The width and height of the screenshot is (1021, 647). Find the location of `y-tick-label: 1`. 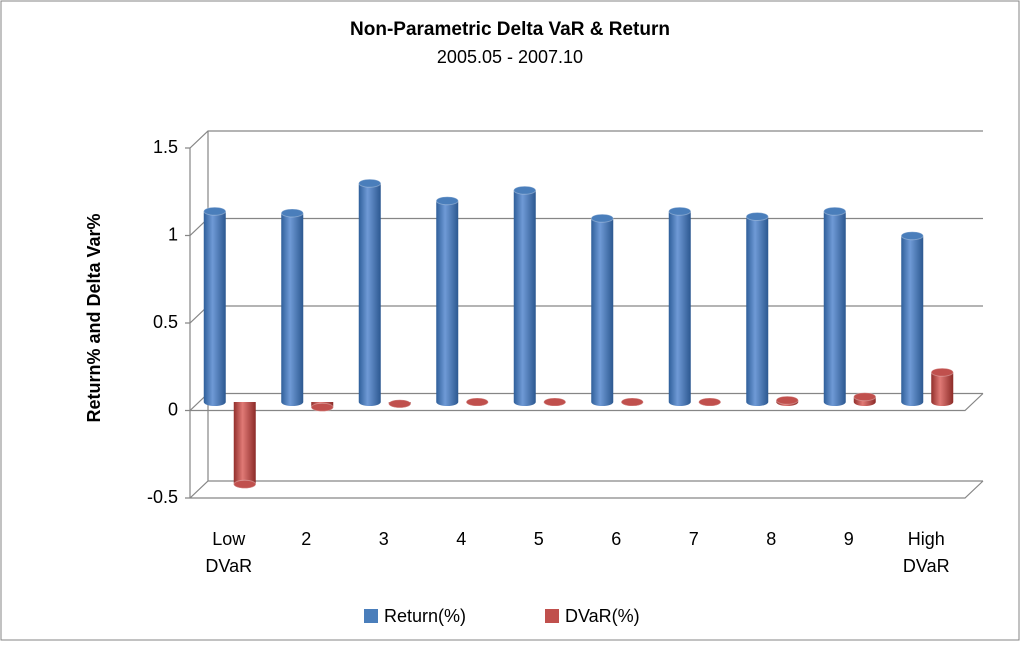

y-tick-label: 1 is located at coordinates (173, 234).